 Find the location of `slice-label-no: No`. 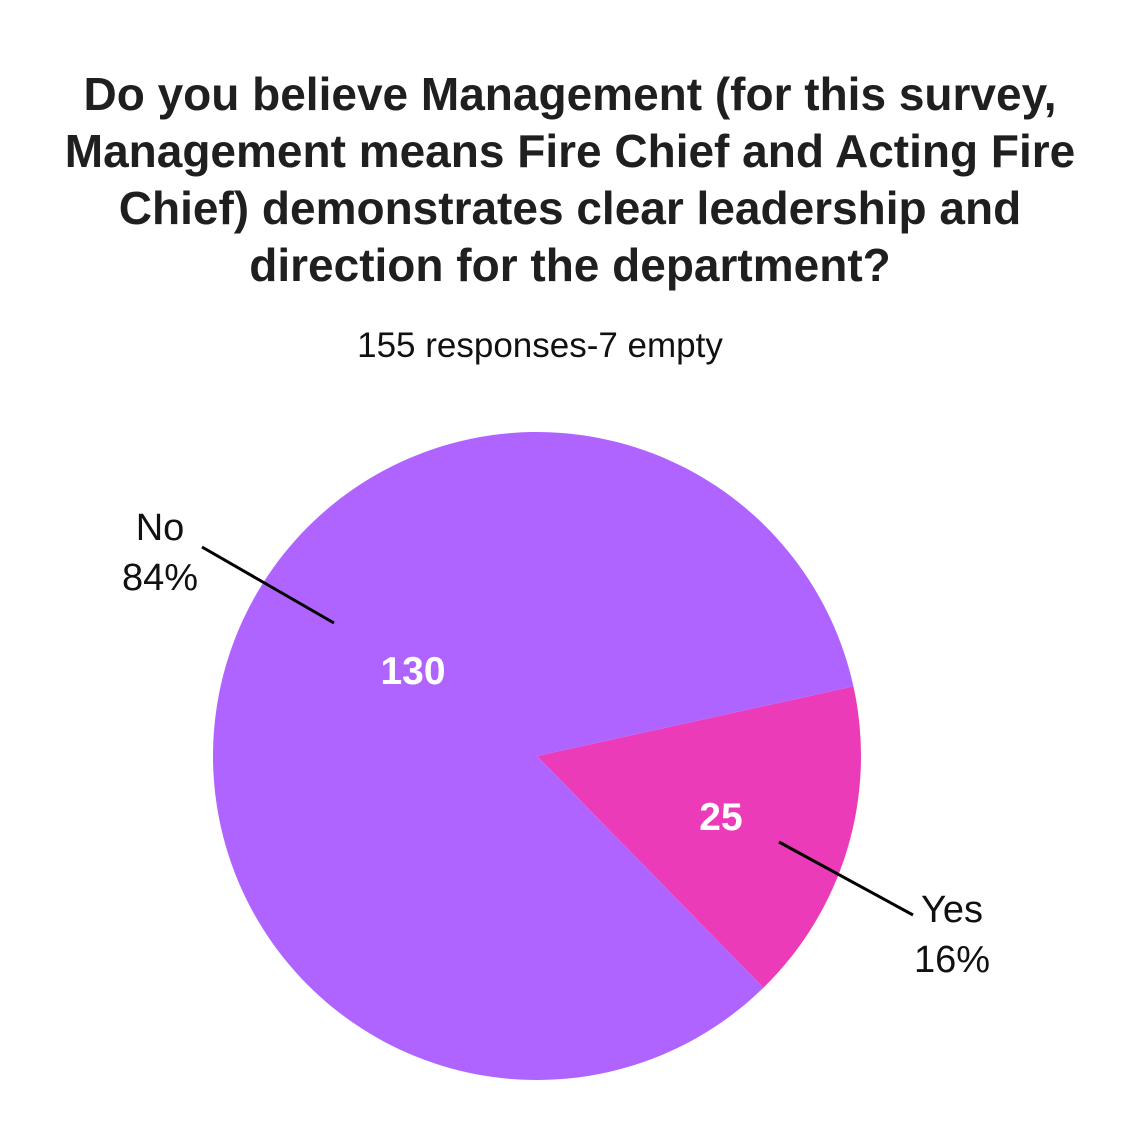

slice-label-no: No is located at coordinates (160, 528).